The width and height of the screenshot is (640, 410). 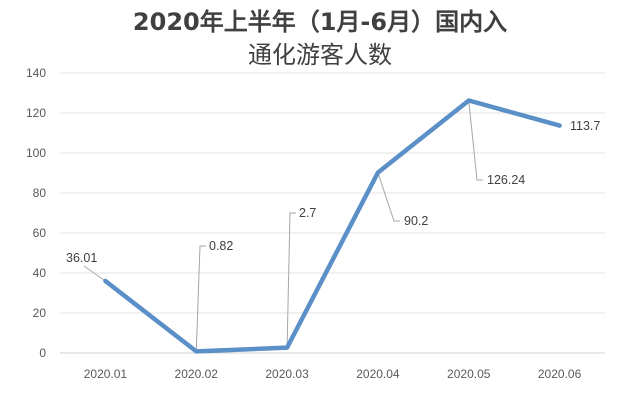 I want to click on data-label: 0.82, so click(x=221, y=246).